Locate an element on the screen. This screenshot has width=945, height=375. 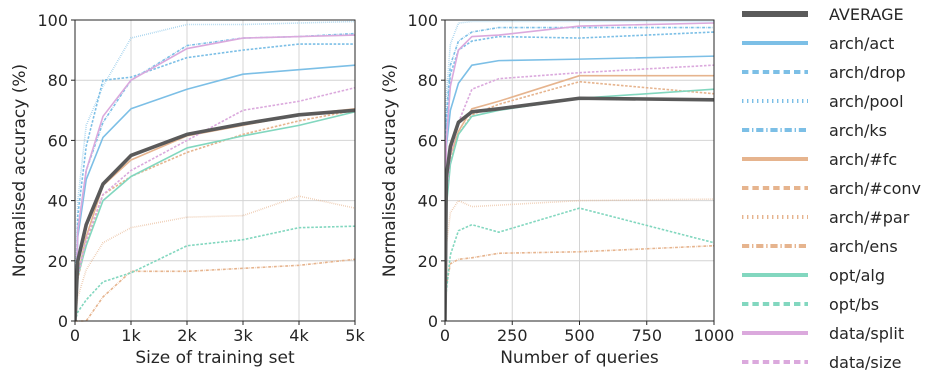
x-axis-label: Number of queries is located at coordinates (579, 358).